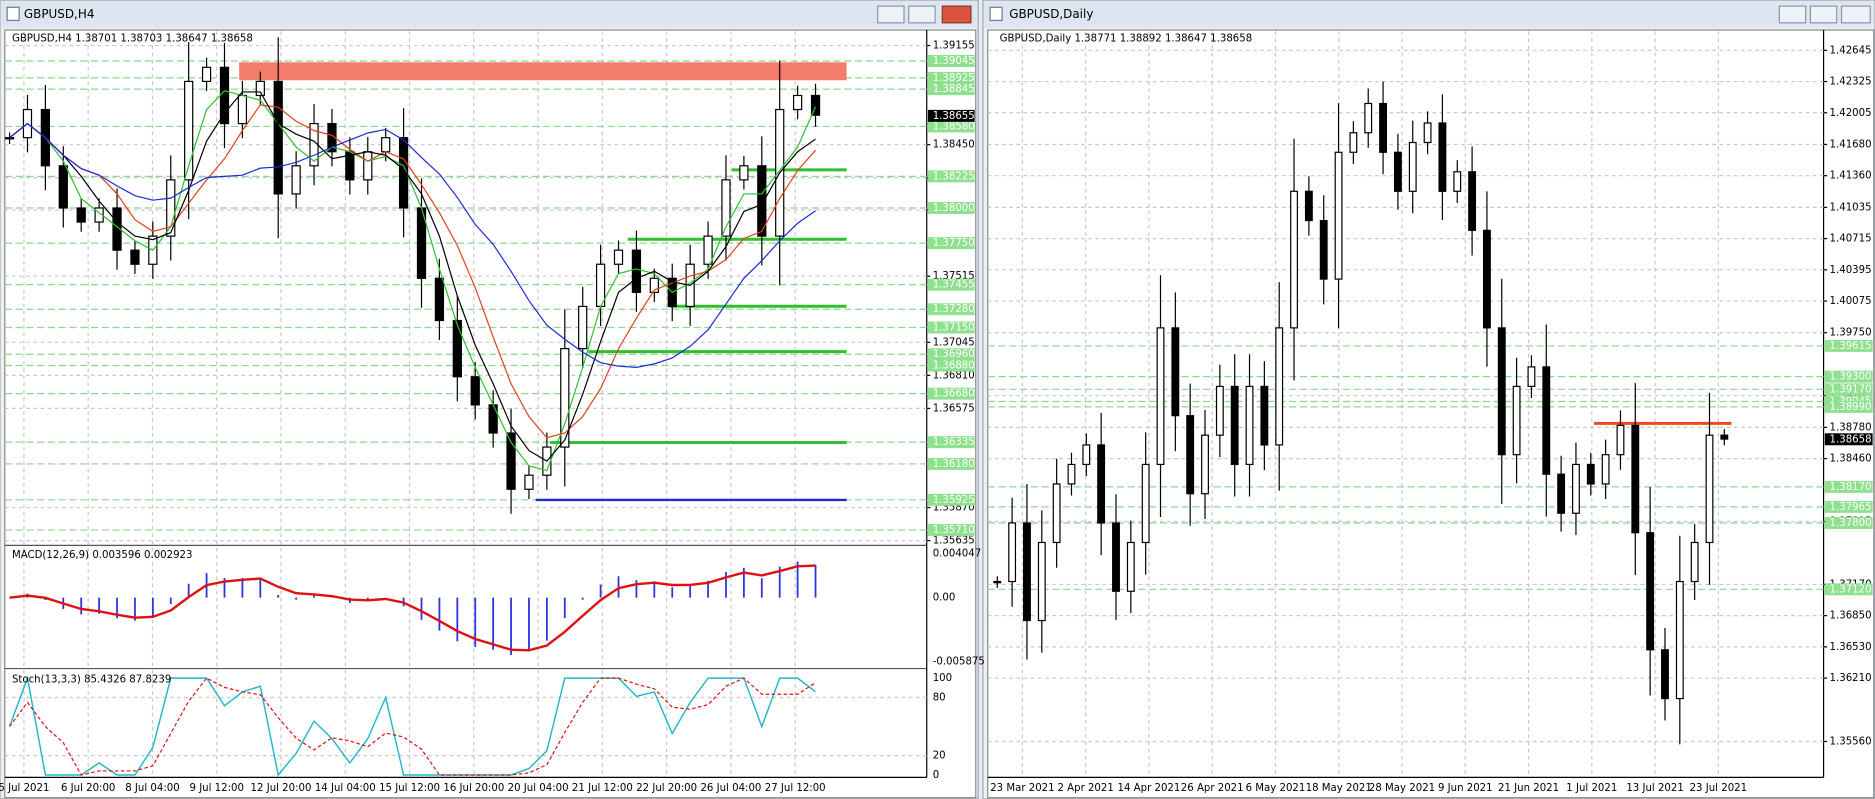  What do you see at coordinates (954, 375) in the screenshot?
I see `price-label: 1.36810` at bounding box center [954, 375].